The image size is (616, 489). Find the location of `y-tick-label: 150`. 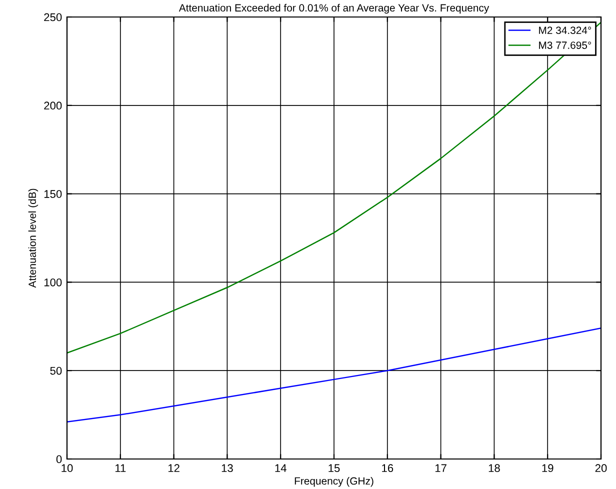

y-tick-label: 150 is located at coordinates (53, 194).